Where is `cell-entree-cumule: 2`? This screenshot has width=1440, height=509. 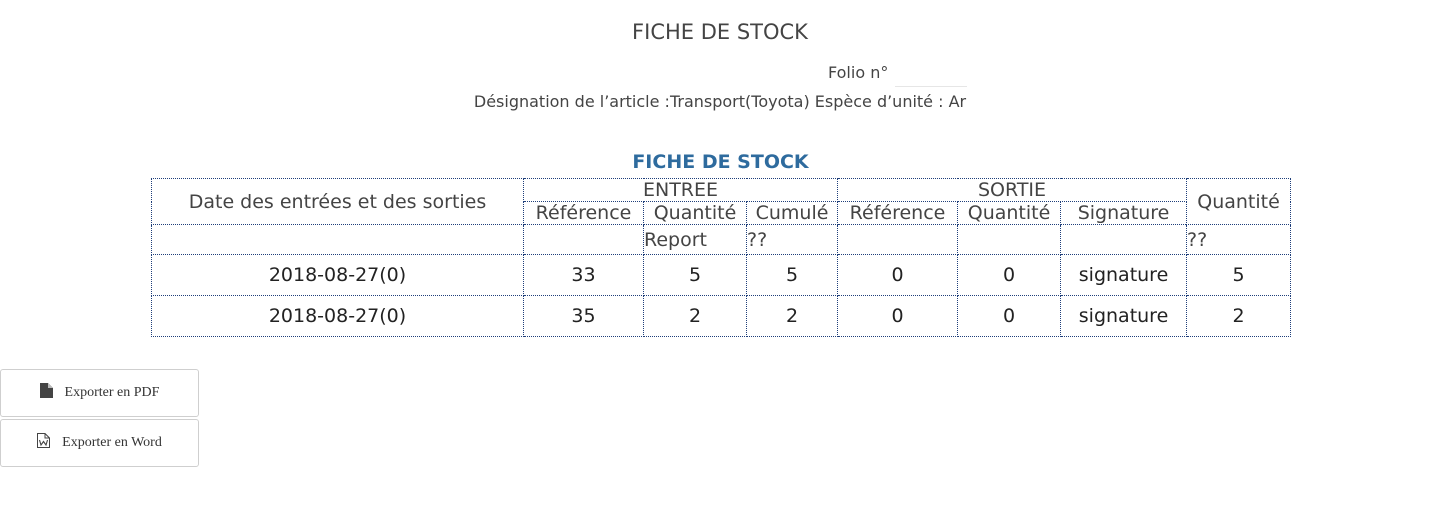 cell-entree-cumule: 2 is located at coordinates (792, 316).